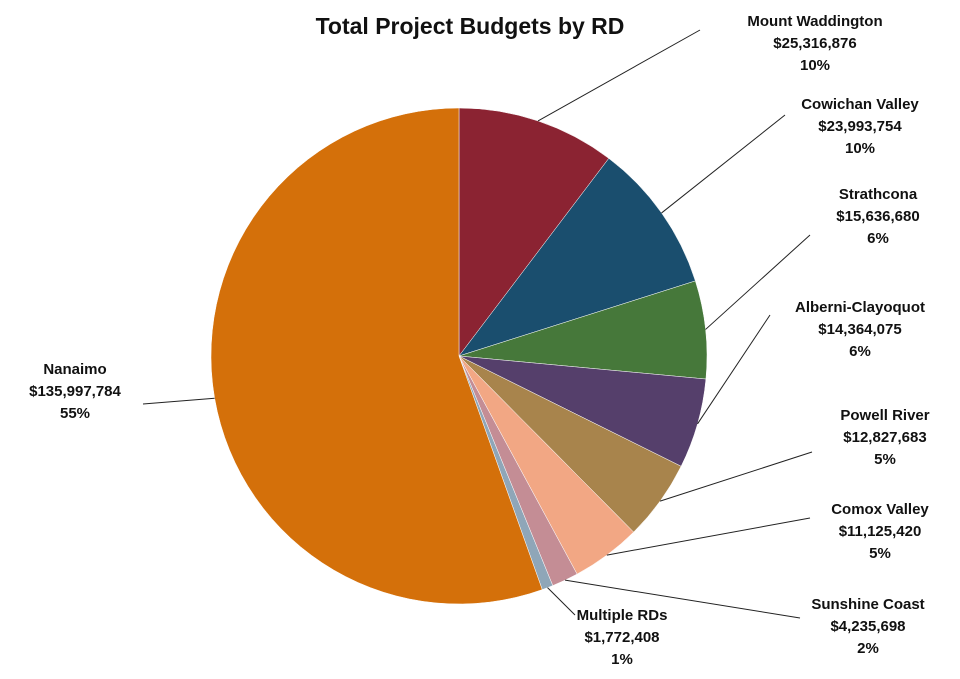 Image resolution: width=960 pixels, height=679 pixels. What do you see at coordinates (622, 615) in the screenshot?
I see `slice-label: Multiple RDs` at bounding box center [622, 615].